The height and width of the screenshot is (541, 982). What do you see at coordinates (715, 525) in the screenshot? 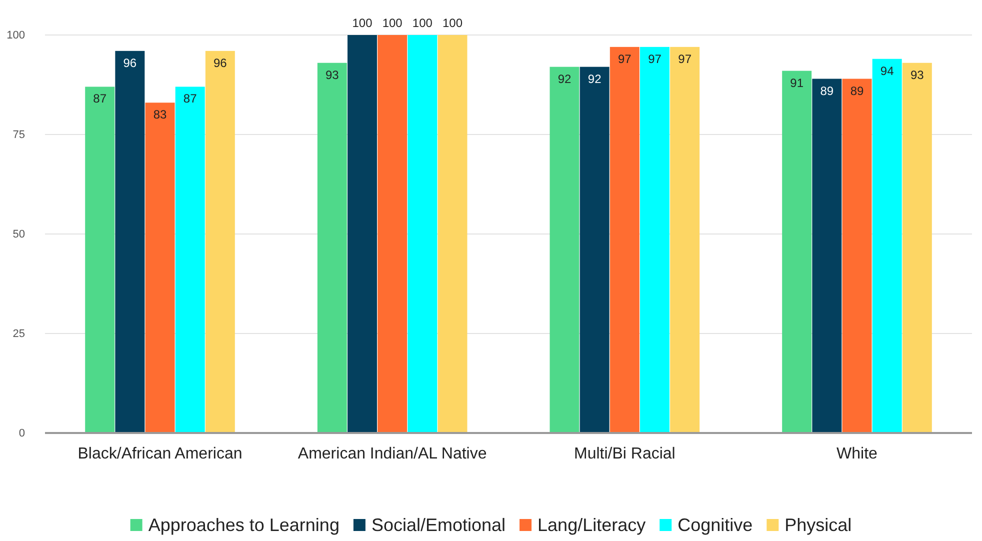
I see `legend-label: Cognitive` at bounding box center [715, 525].